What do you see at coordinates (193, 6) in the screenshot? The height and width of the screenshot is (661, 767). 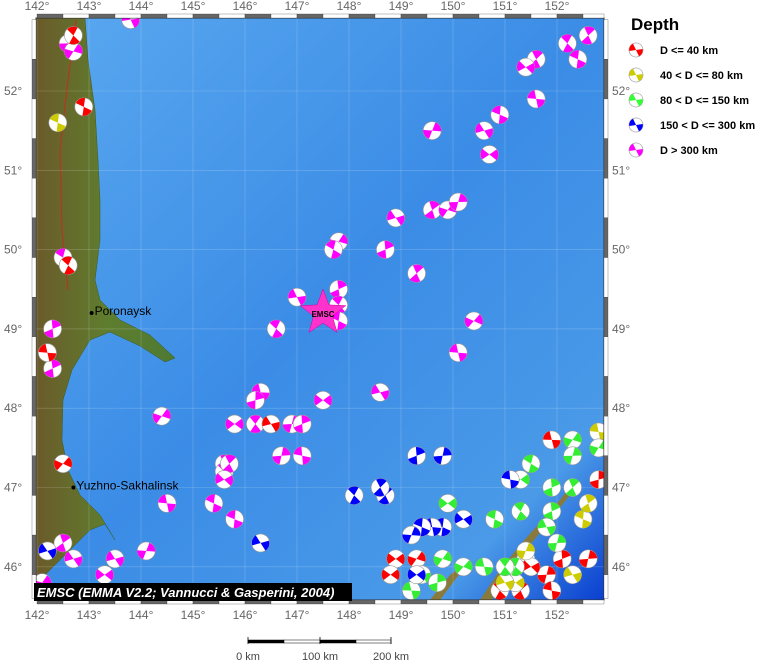 I see `longitude-label: 145°` at bounding box center [193, 6].